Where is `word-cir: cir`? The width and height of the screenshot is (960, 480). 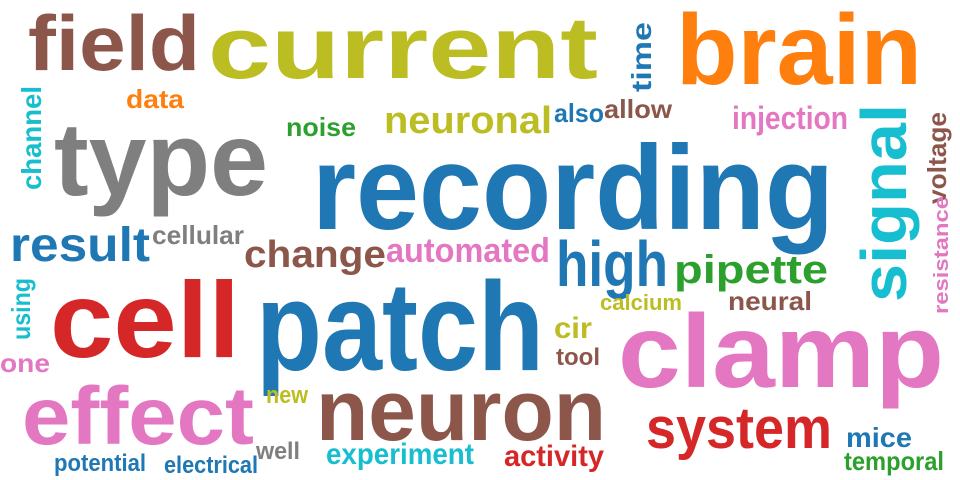 word-cir: cir is located at coordinates (573, 328).